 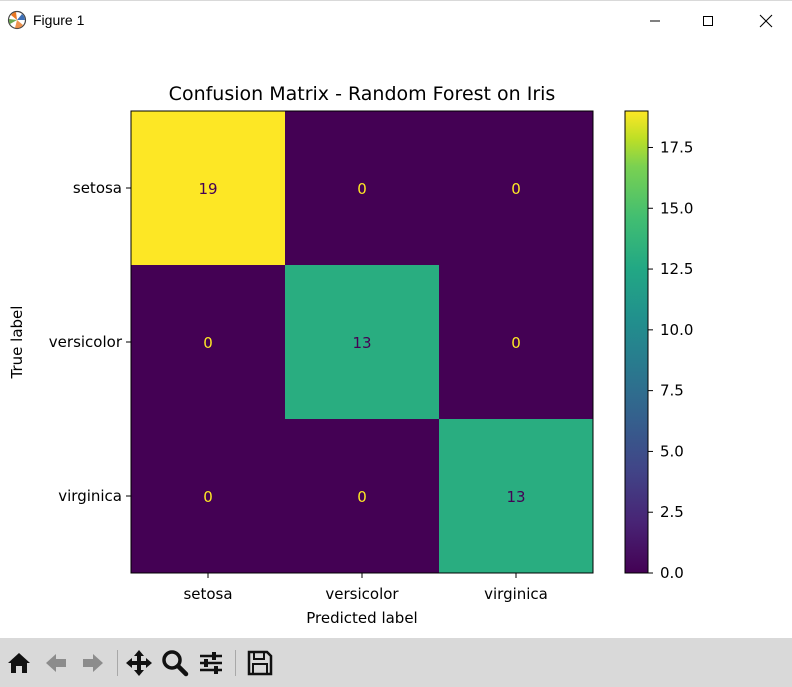 I want to click on pan-icon, so click(x=139, y=663).